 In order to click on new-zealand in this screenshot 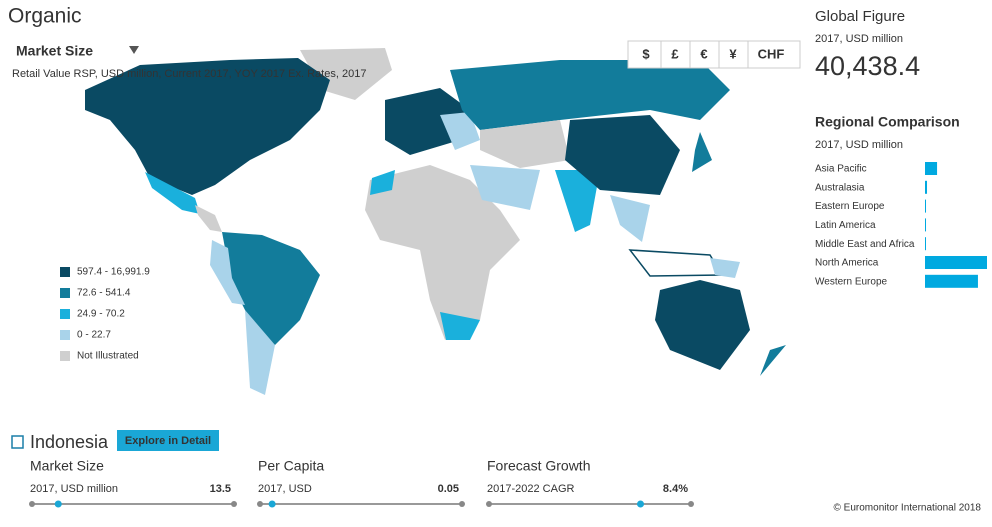, I will do `click(773, 360)`.